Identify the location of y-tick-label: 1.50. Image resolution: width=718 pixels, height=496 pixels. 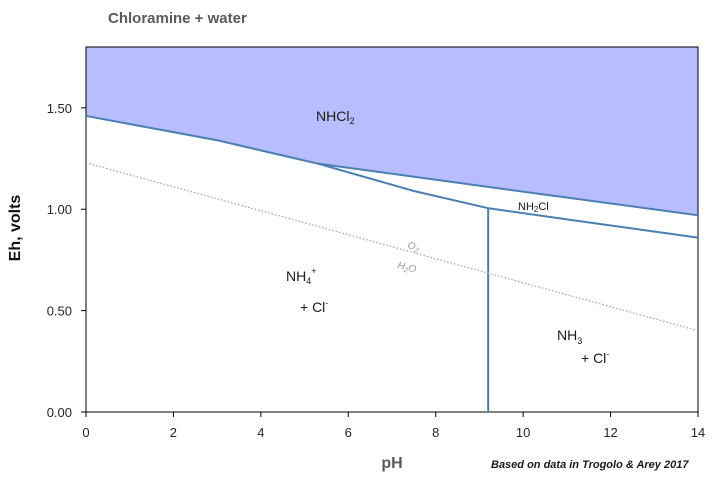
(59, 108).